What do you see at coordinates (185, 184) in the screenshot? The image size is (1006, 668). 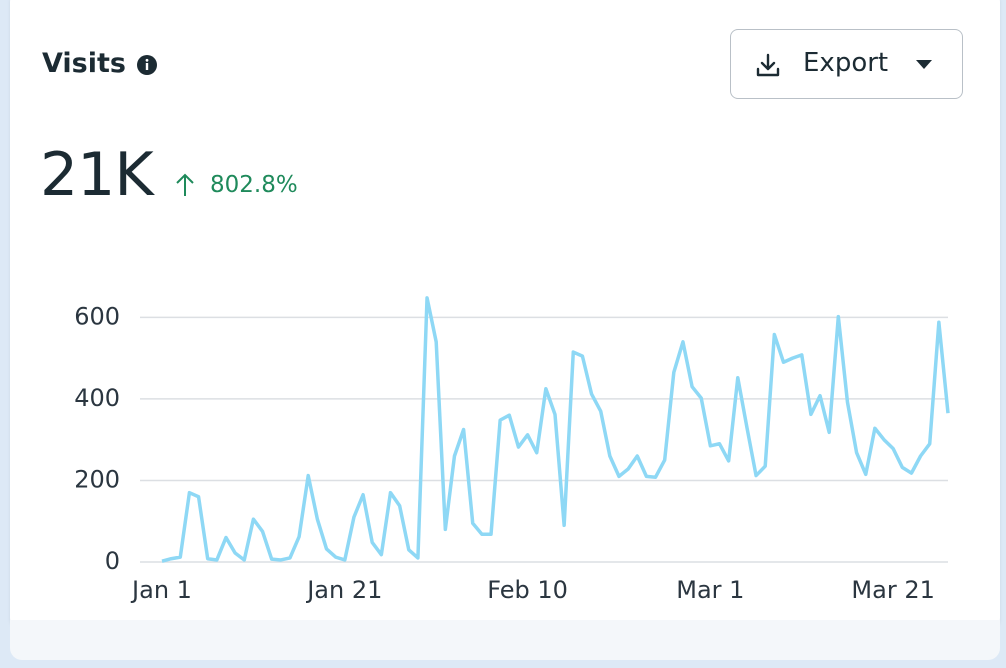 I see `up-arrow` at bounding box center [185, 184].